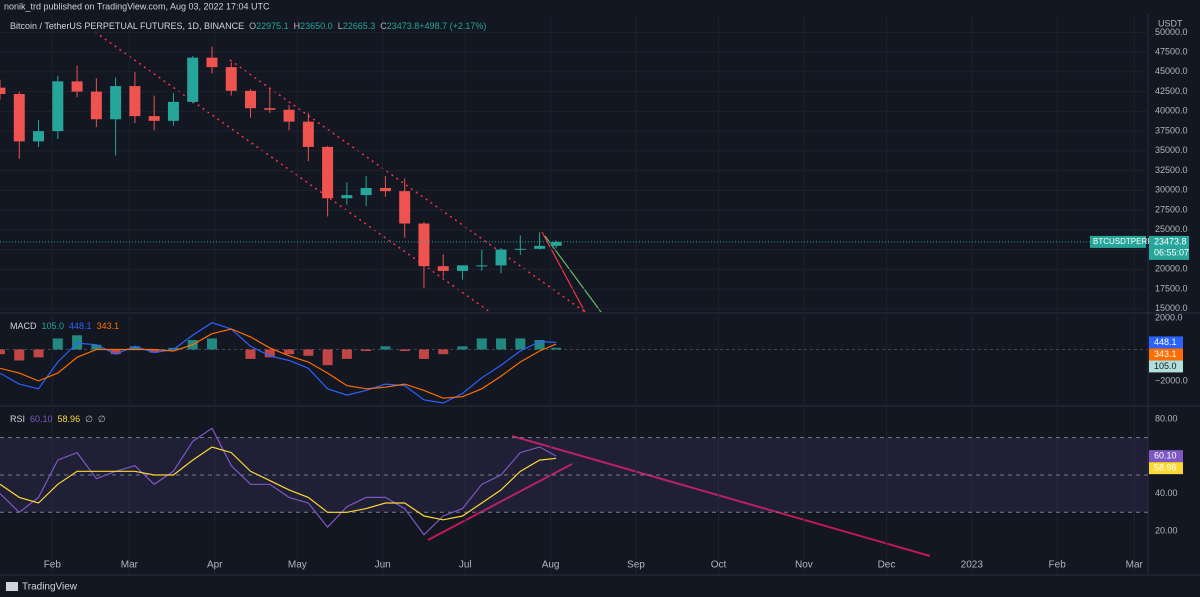 Image resolution: width=1200 pixels, height=597 pixels. What do you see at coordinates (1169, 247) in the screenshot?
I see `price-badge` at bounding box center [1169, 247].